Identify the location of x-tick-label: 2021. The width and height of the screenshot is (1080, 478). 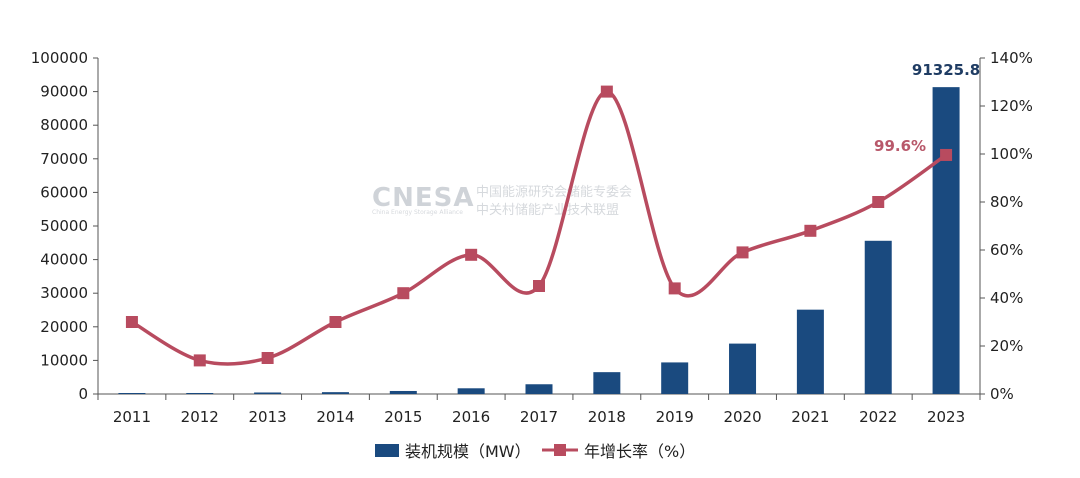
(810, 417).